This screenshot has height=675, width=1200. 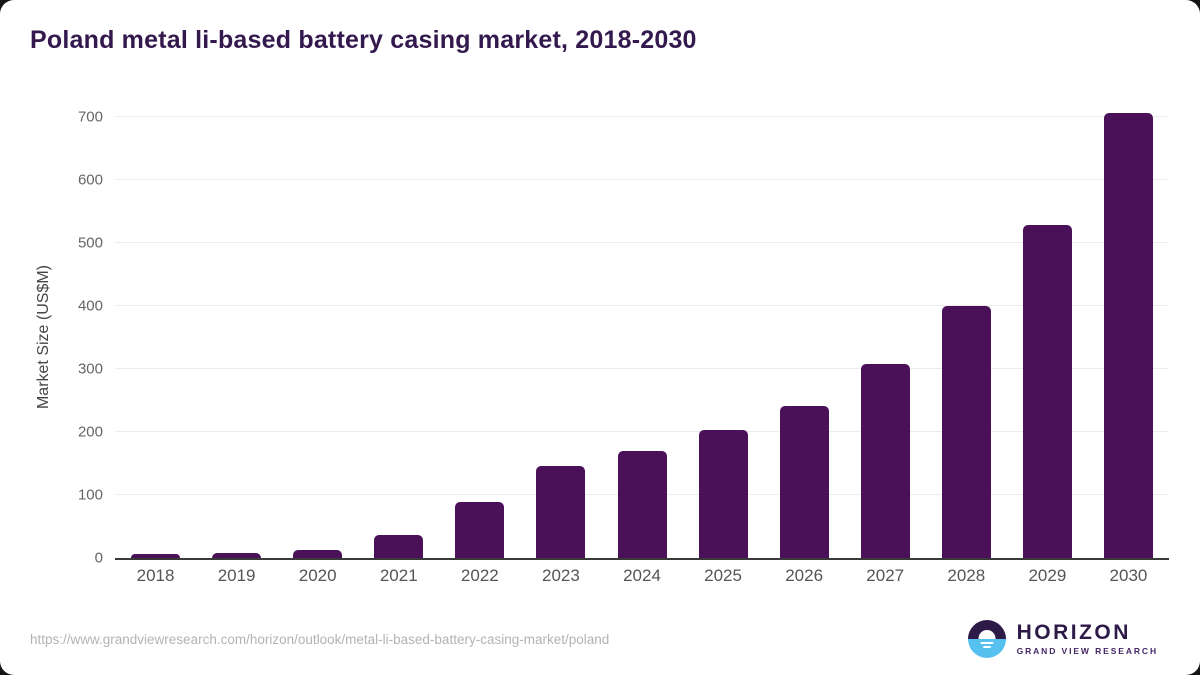 What do you see at coordinates (90, 180) in the screenshot?
I see `y-tick-label-600: 600` at bounding box center [90, 180].